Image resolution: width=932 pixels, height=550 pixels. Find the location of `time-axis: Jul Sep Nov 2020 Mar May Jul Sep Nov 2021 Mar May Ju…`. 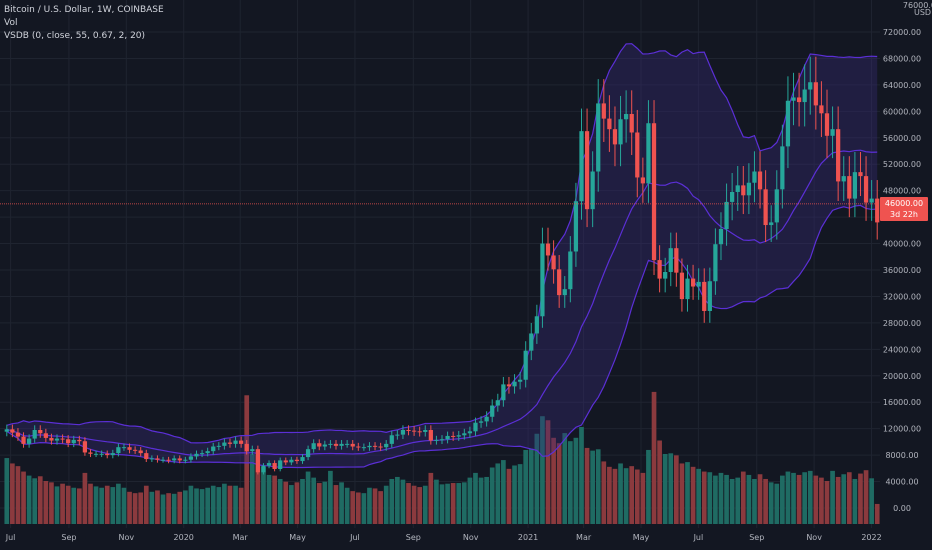

time-axis: Jul Sep Nov 2020 Mar May Jul Sep Nov 2021 Mar May Ju… is located at coordinates (443, 537).